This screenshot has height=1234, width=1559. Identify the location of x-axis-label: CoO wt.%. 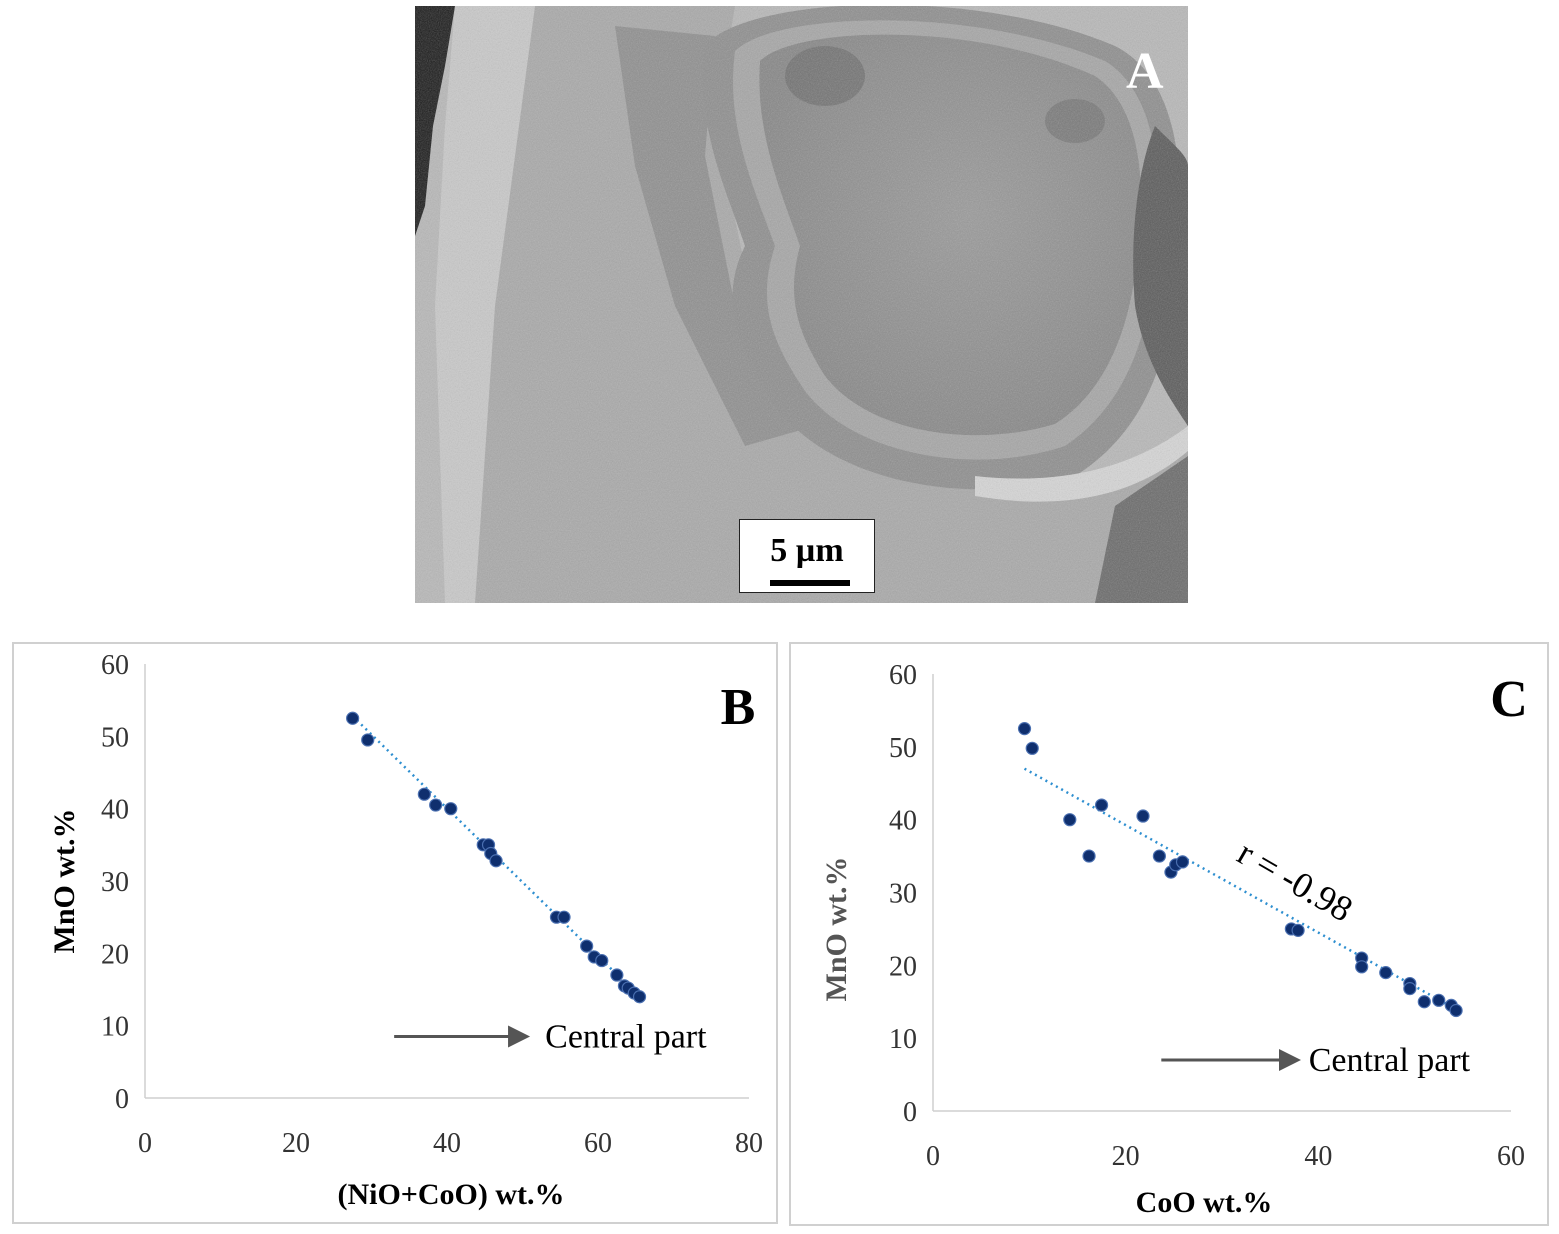
(1204, 1202).